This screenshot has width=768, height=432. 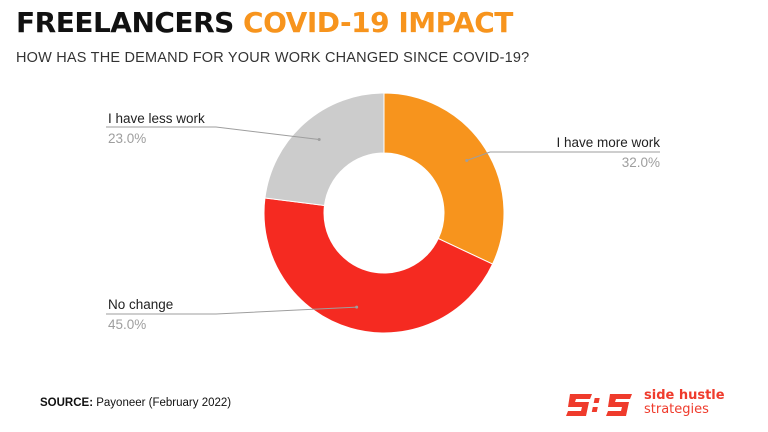 I want to click on slice-value-no-change: 45.0%, so click(x=127, y=324).